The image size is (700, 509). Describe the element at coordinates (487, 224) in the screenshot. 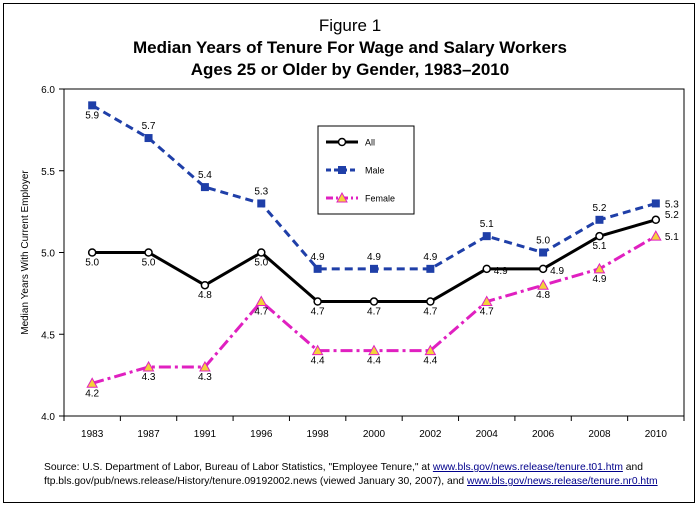

I see `data-label-male: 5.1` at that location.